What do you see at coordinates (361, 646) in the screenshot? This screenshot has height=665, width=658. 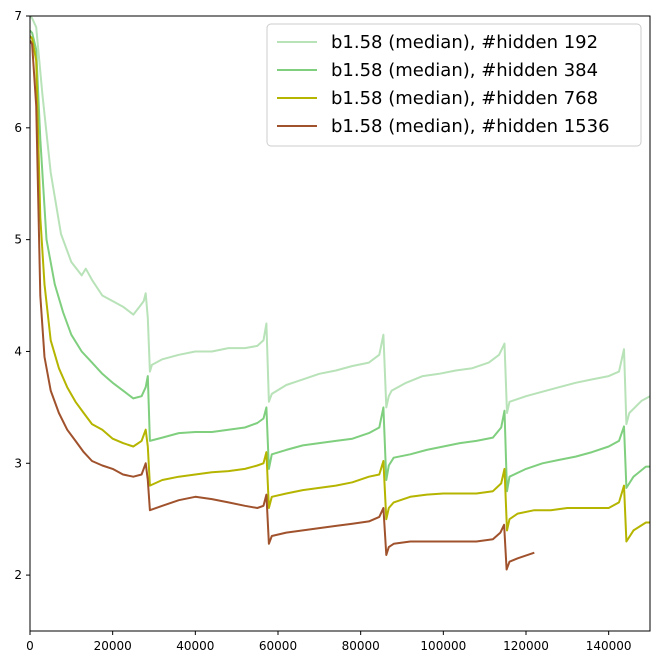 I see `x-tick-label: 80000` at bounding box center [361, 646].